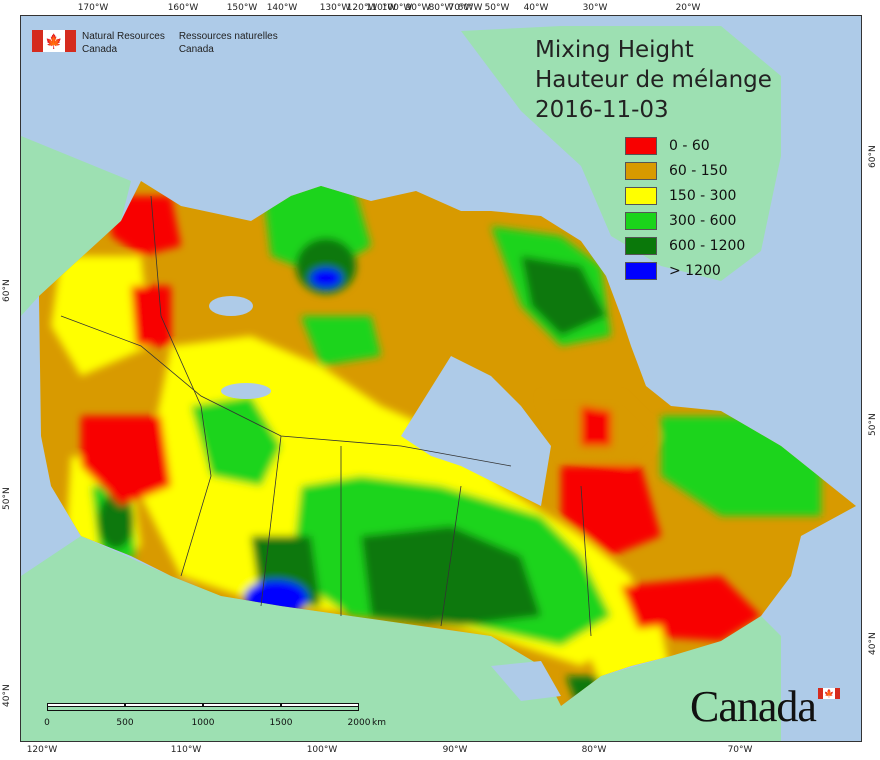 The width and height of the screenshot is (880, 760). I want to click on great-slave-lake, so click(246, 391).